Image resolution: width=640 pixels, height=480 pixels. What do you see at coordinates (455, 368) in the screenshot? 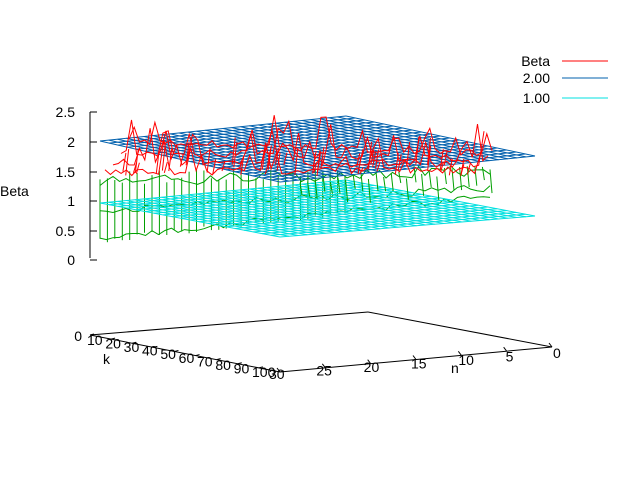
I see `n-axis-label: n` at bounding box center [455, 368].